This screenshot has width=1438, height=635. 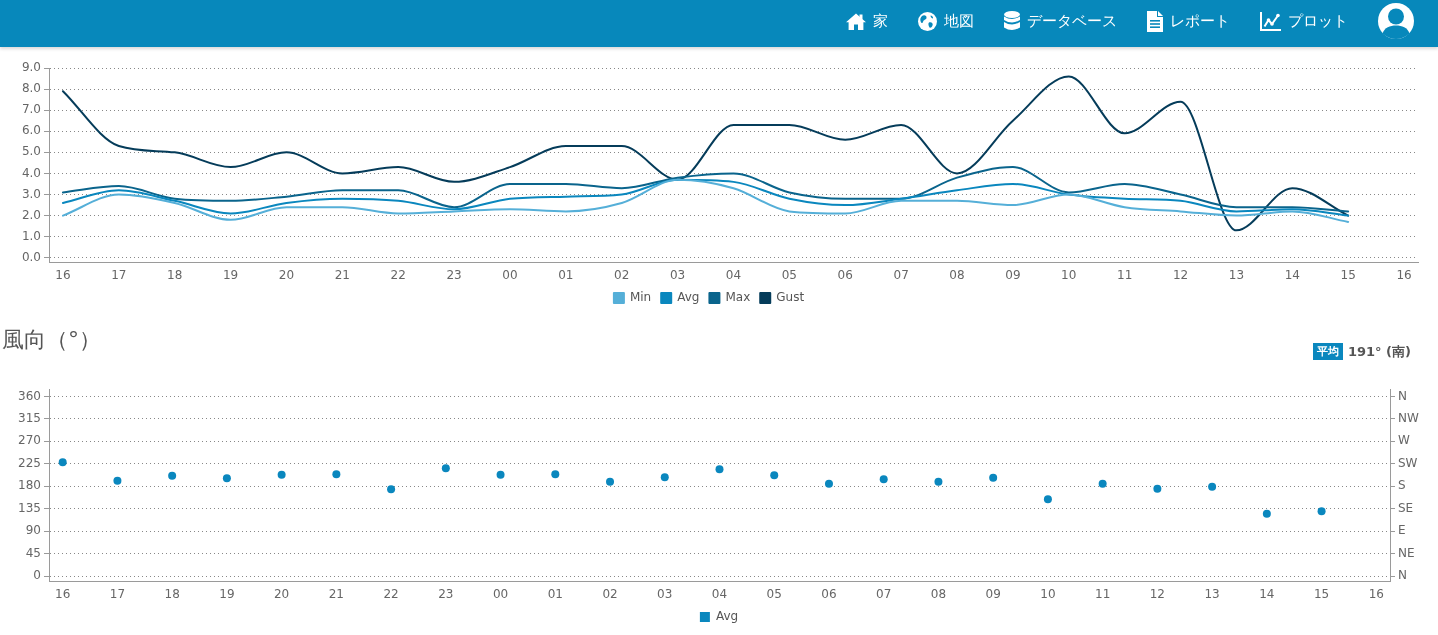 What do you see at coordinates (1406, 507) in the screenshot?
I see `category-label: SE` at bounding box center [1406, 507].